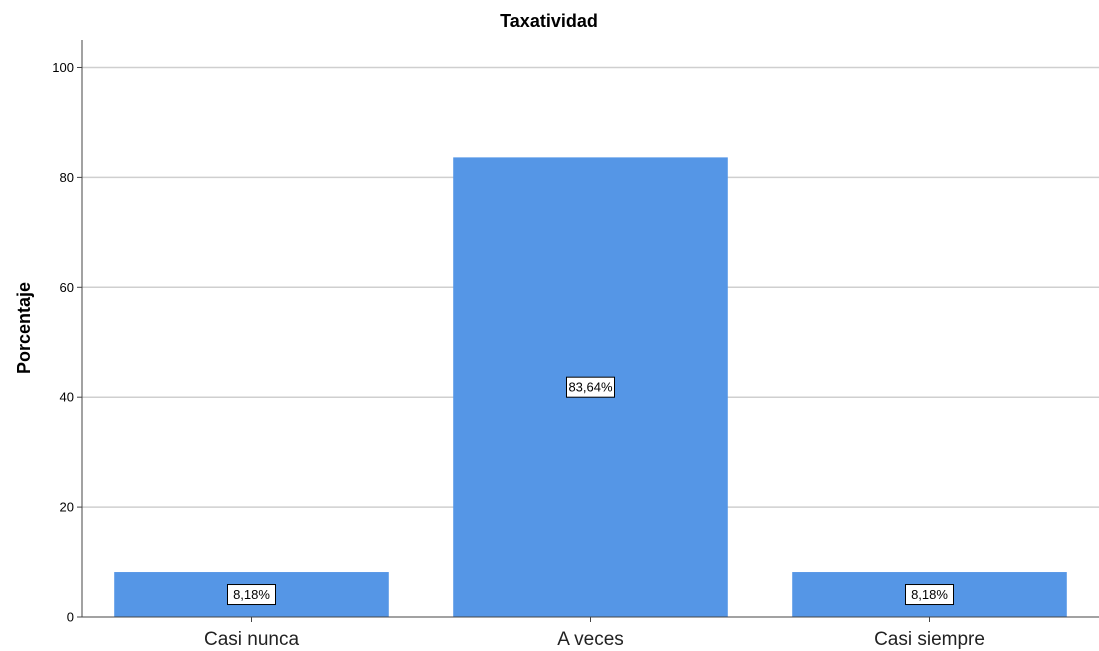 The width and height of the screenshot is (1099, 651). Describe the element at coordinates (70, 617) in the screenshot. I see `y-tick-label: 0` at that location.